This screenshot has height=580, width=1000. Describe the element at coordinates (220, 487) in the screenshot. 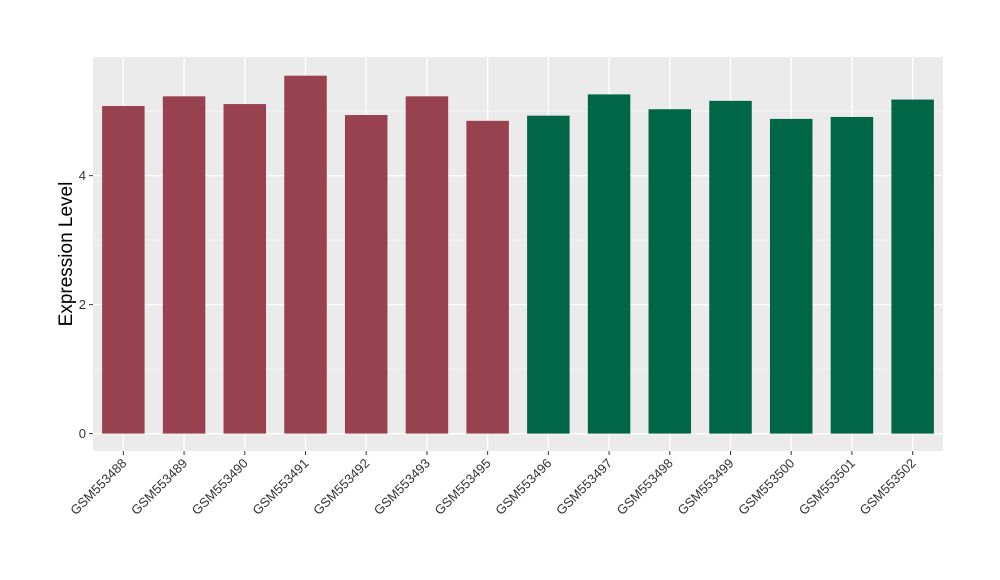

I see `x-tick-label: GSM553490` at that location.